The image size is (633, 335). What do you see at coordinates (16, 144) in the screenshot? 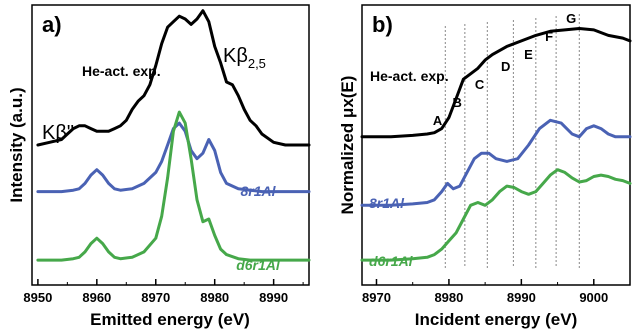
I see `panel-a-ylabel: Intensity (a.u.)` at bounding box center [16, 144].